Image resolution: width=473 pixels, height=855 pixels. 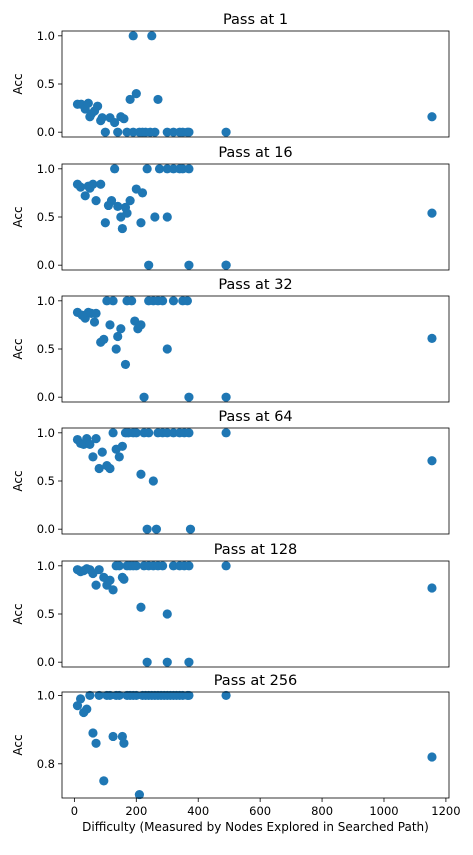 What do you see at coordinates (255, 153) in the screenshot?
I see `chart-title: Pass at 16` at bounding box center [255, 153].